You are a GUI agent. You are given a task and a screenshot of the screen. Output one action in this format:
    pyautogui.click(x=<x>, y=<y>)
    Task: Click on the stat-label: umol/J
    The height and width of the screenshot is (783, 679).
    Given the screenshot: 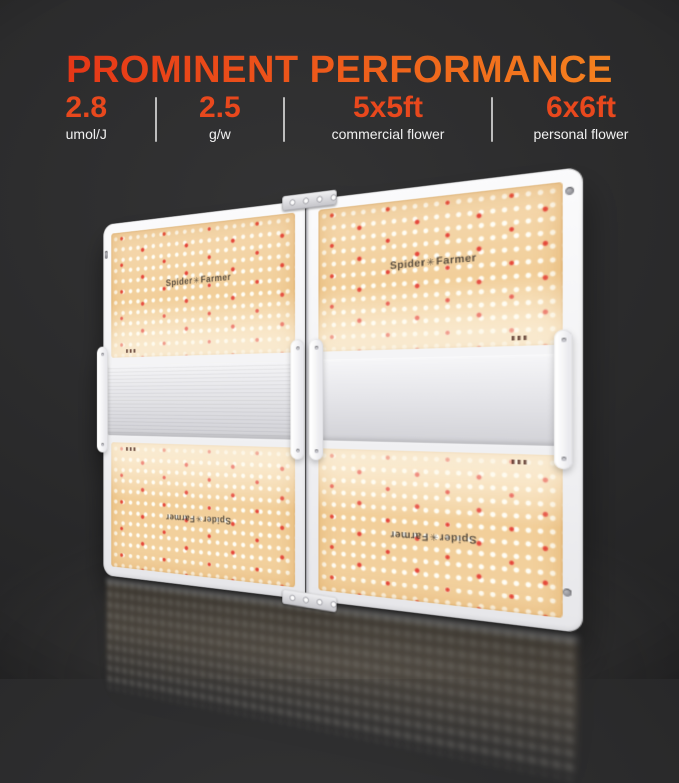 What is the action you would take?
    pyautogui.click(x=86, y=133)
    